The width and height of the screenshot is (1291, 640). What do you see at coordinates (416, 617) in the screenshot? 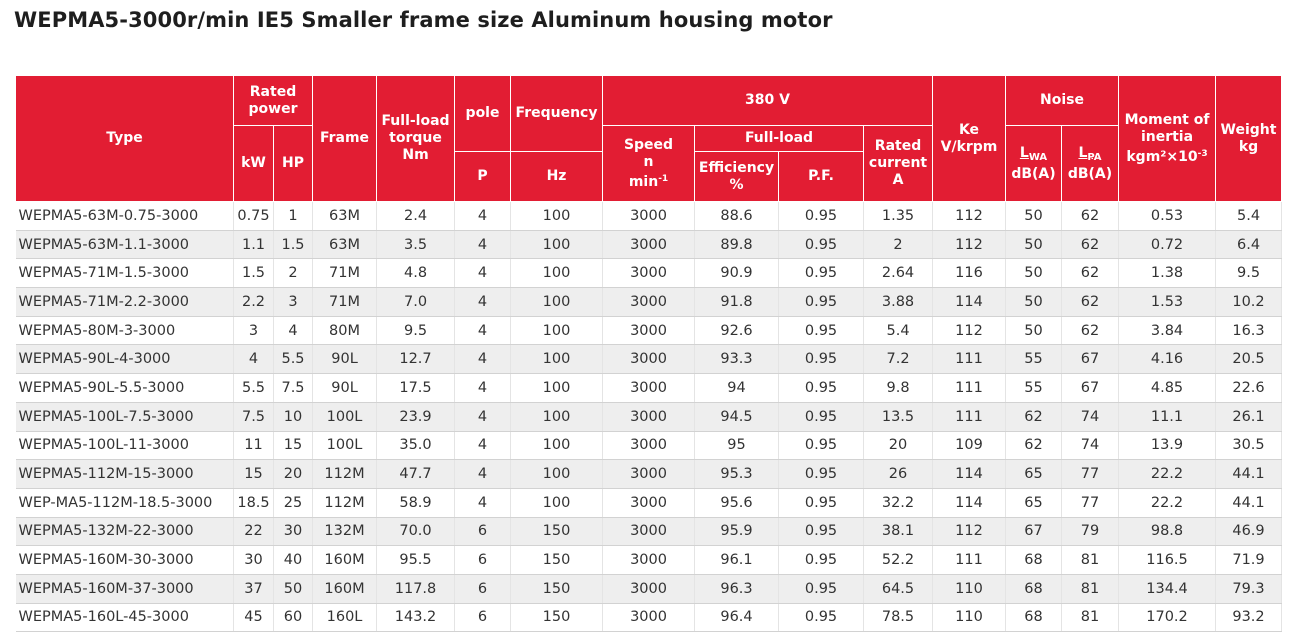
I see `cell-torque: 143.2` at bounding box center [416, 617].